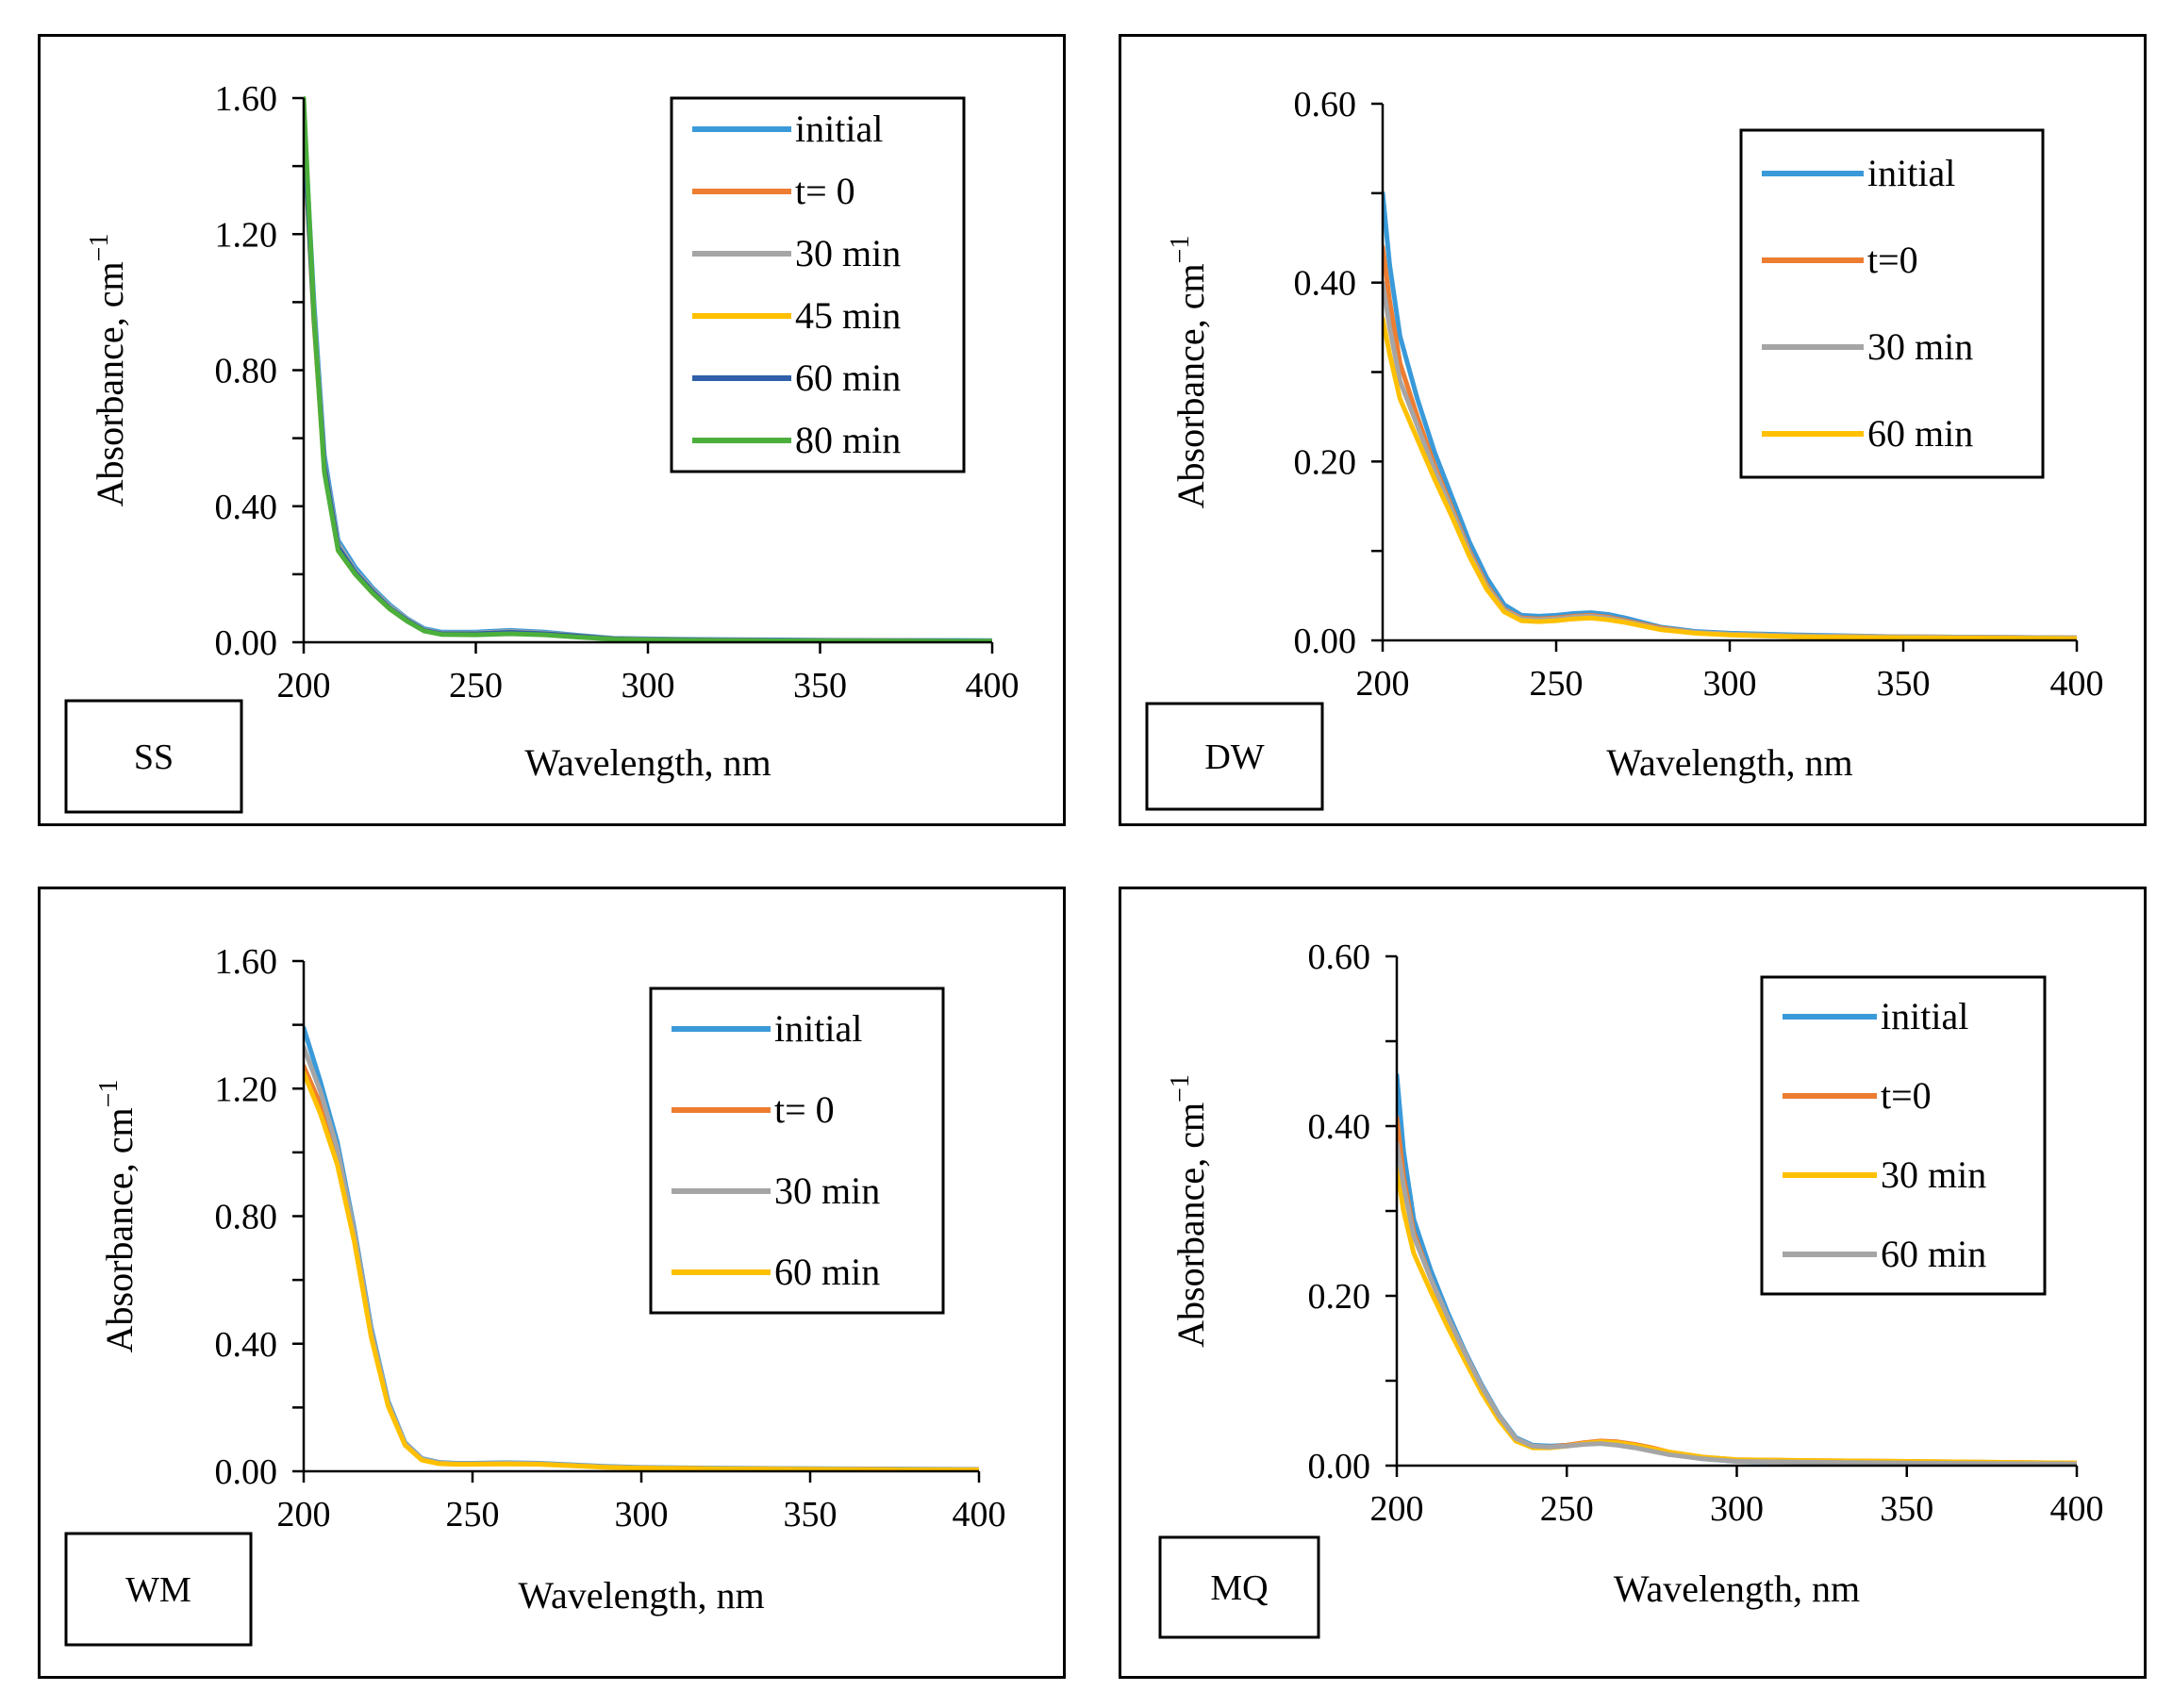  Describe the element at coordinates (848, 315) in the screenshot. I see `legend-label: 45 min` at that location.